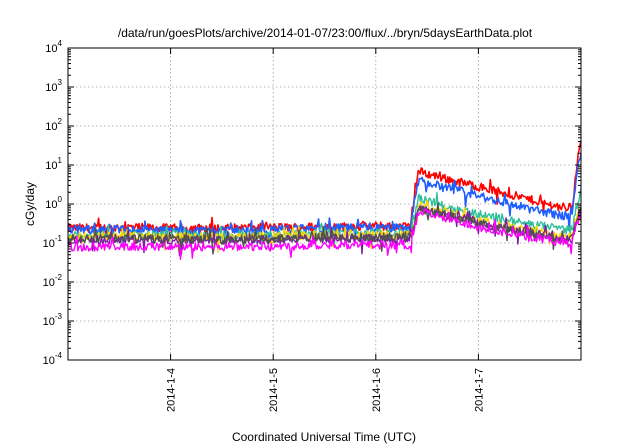 This screenshot has height=448, width=640. I want to click on y-axis-label: cGy/day, so click(30, 204).